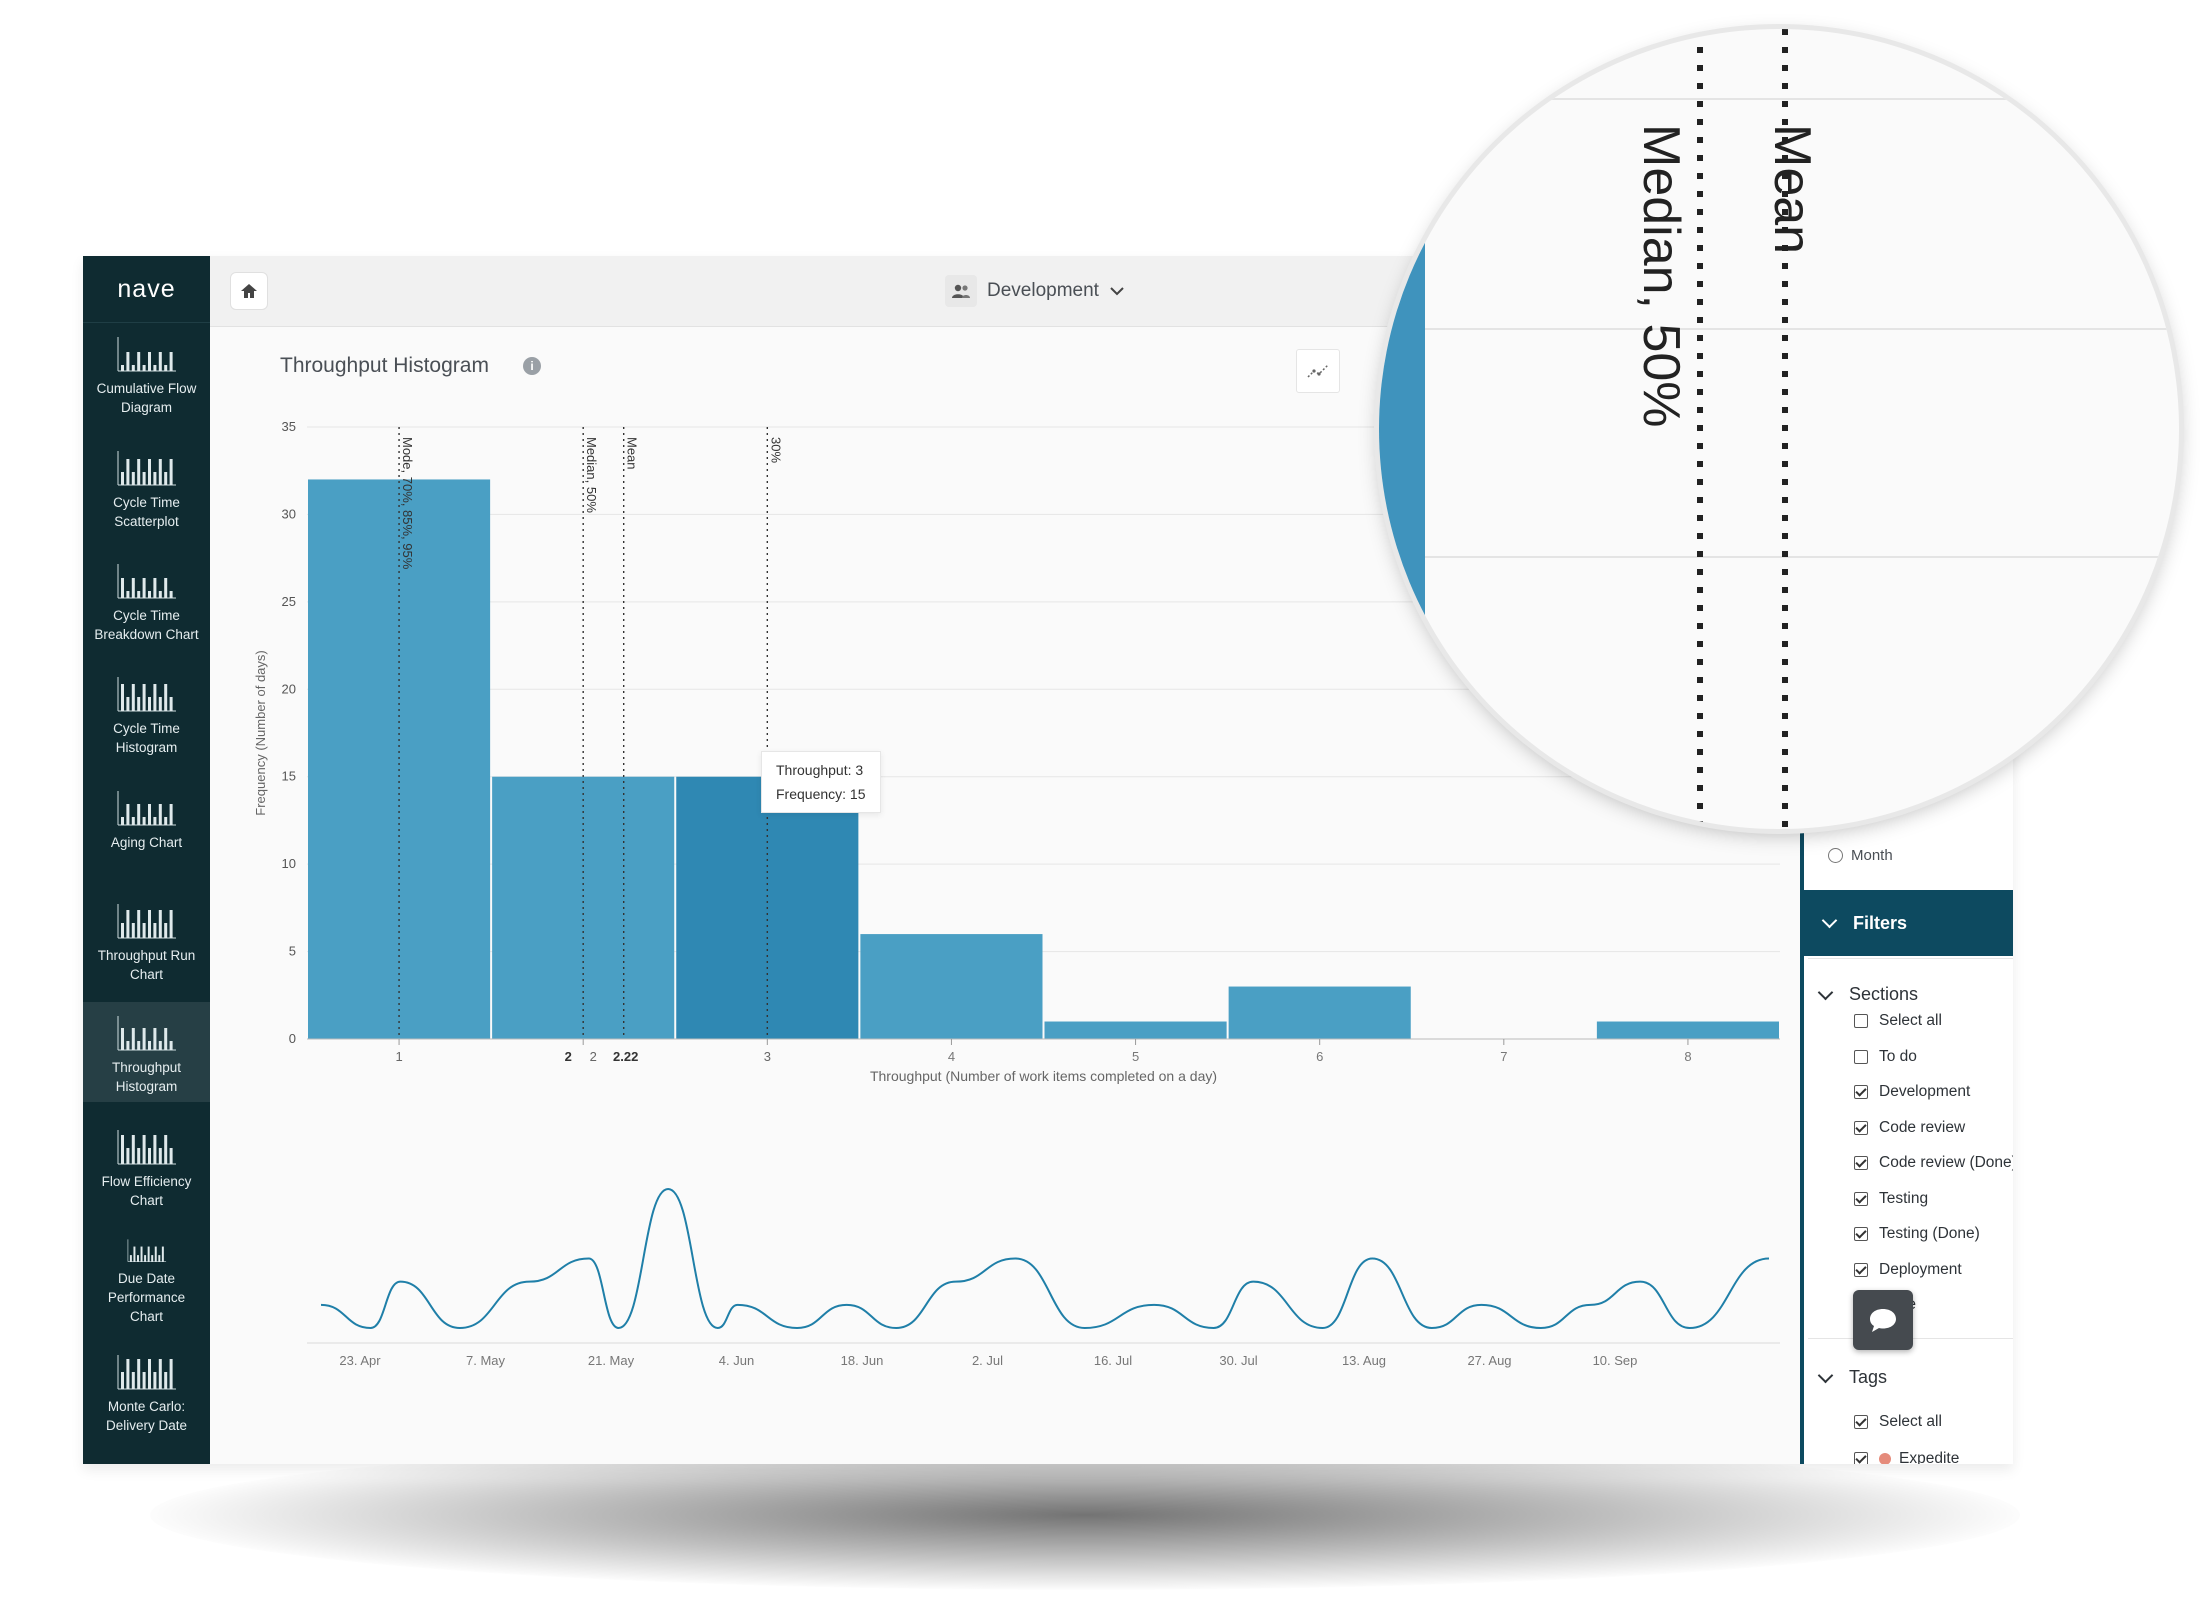 The height and width of the screenshot is (1600, 2200). I want to click on sidebar-item-aging-chart: Aging Chart, so click(146, 827).